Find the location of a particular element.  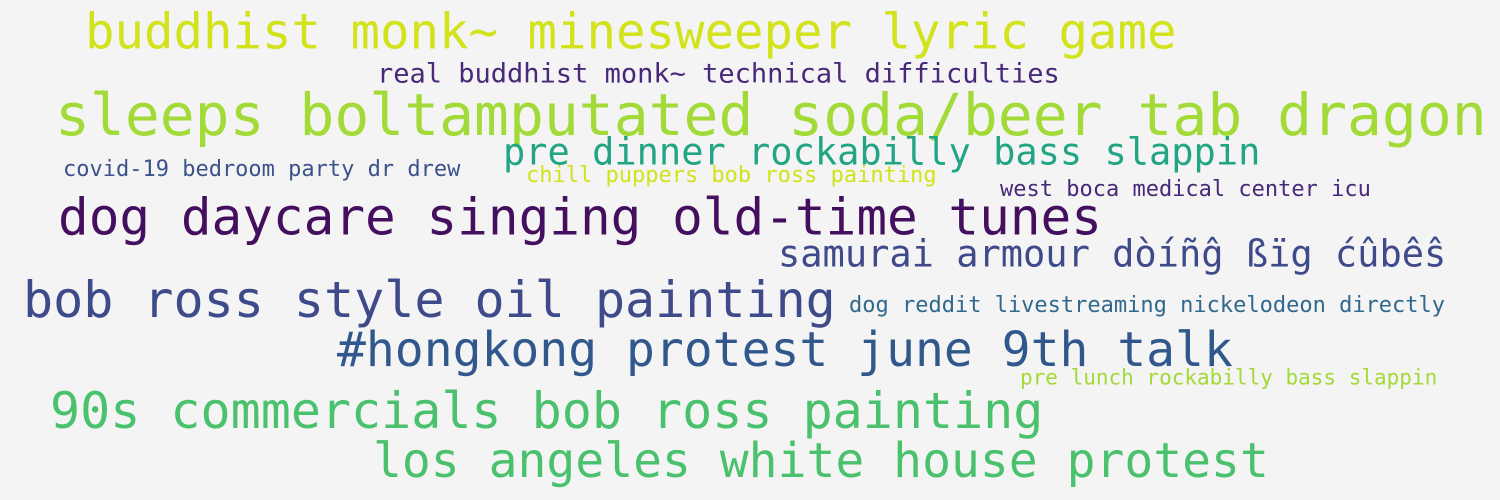

cloud-word: chill puppers bob ross painting is located at coordinates (731, 175).